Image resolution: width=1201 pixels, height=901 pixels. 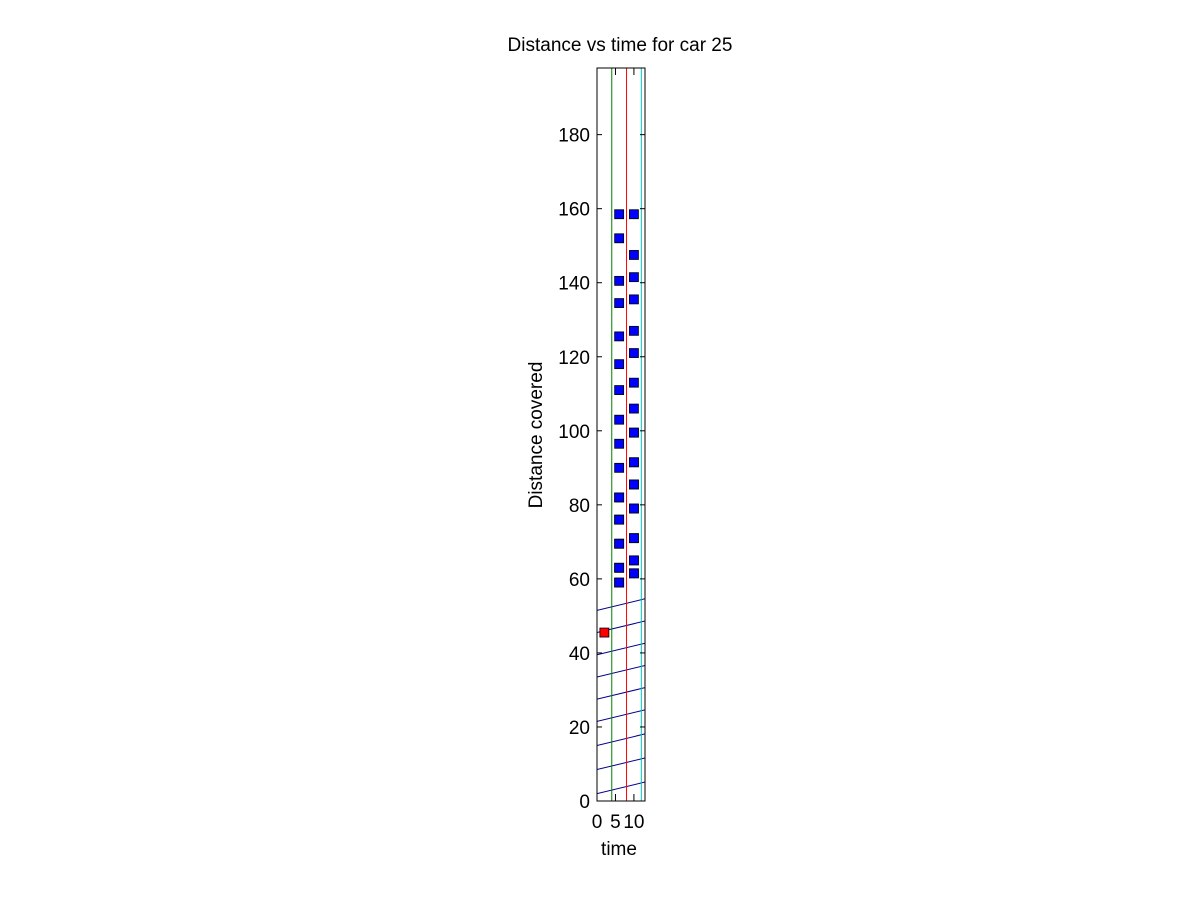 What do you see at coordinates (584, 802) in the screenshot?
I see `y-tick-label-0: 0` at bounding box center [584, 802].